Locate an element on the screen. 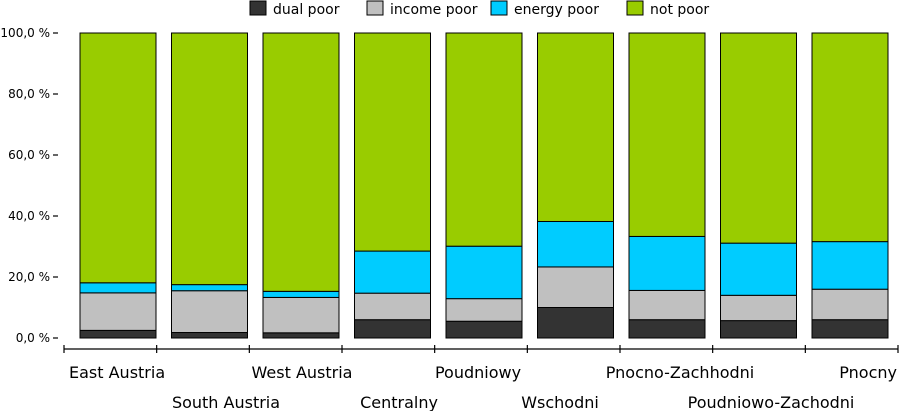  x-tick-label: Centralny is located at coordinates (399, 402).